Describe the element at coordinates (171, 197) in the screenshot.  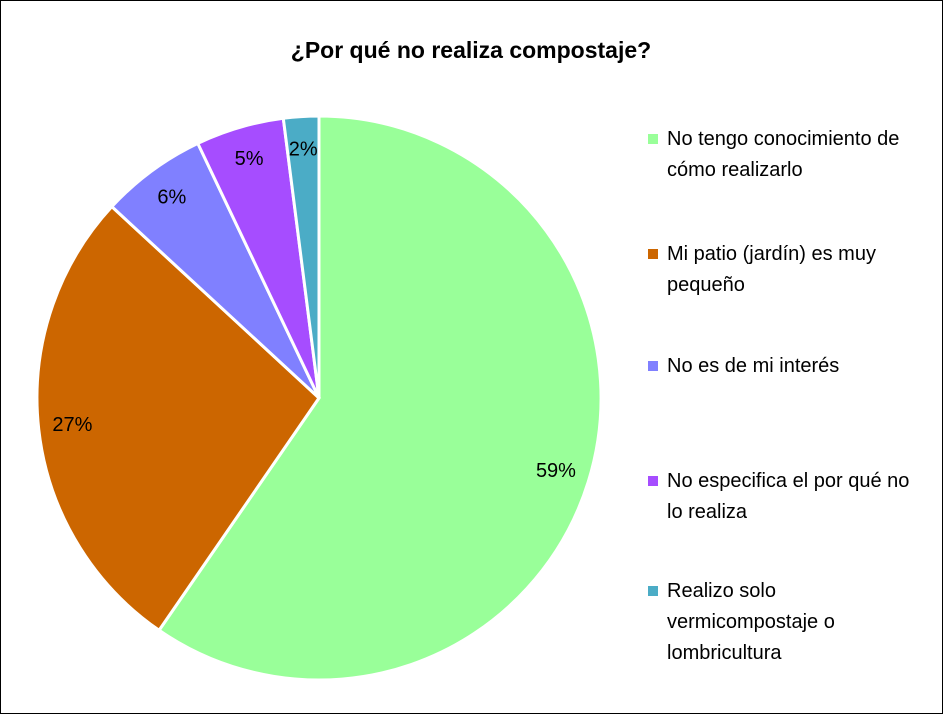
I see `data-label: 6%` at that location.